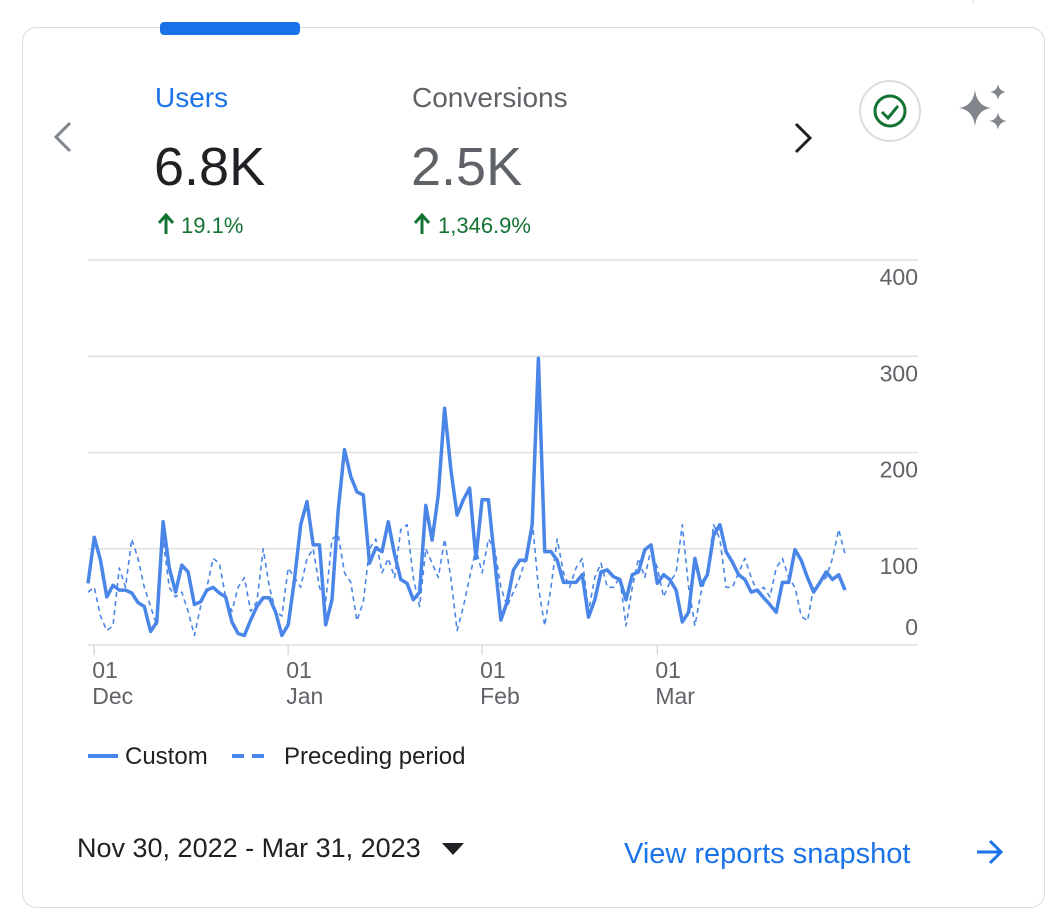  Describe the element at coordinates (466, 578) in the screenshot. I see `series-line` at that location.